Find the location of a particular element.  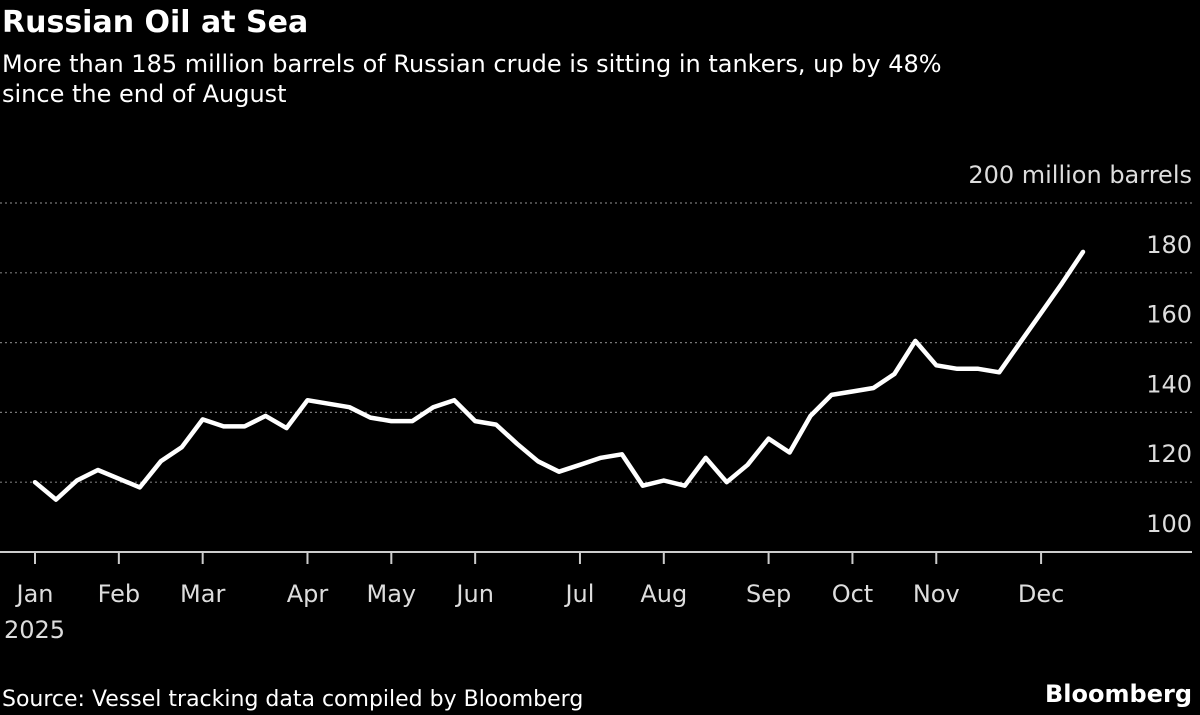

x-tick-label: May is located at coordinates (392, 594).